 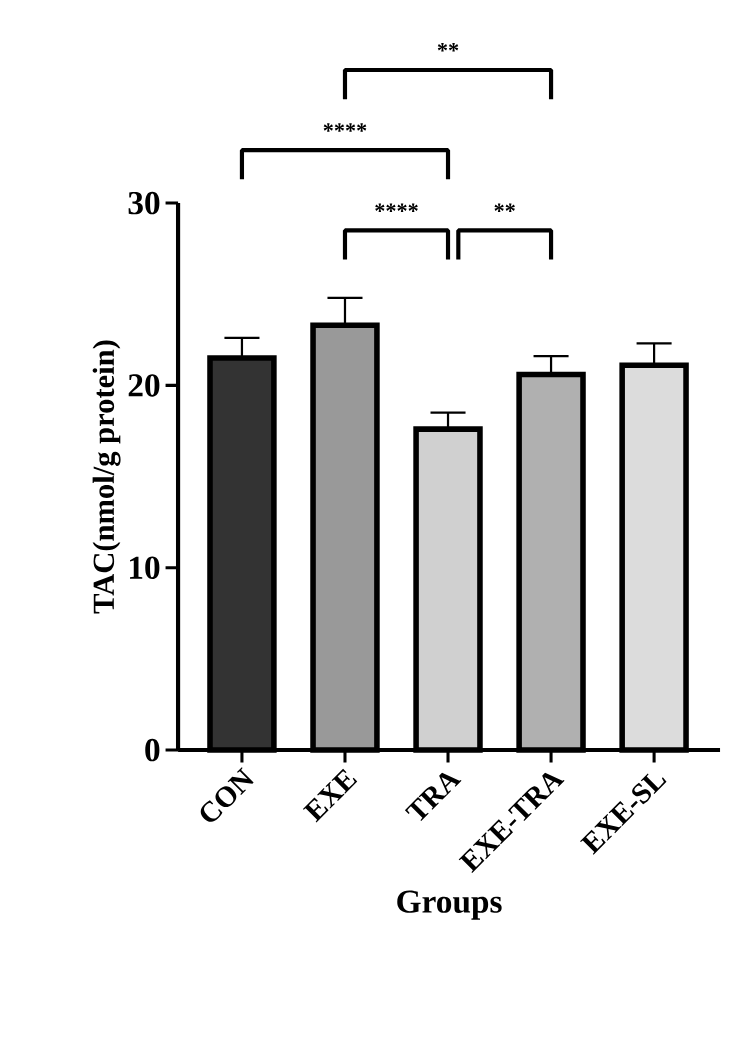 I want to click on y-axis-title: TAC(nmol/g protein), so click(x=106, y=477).